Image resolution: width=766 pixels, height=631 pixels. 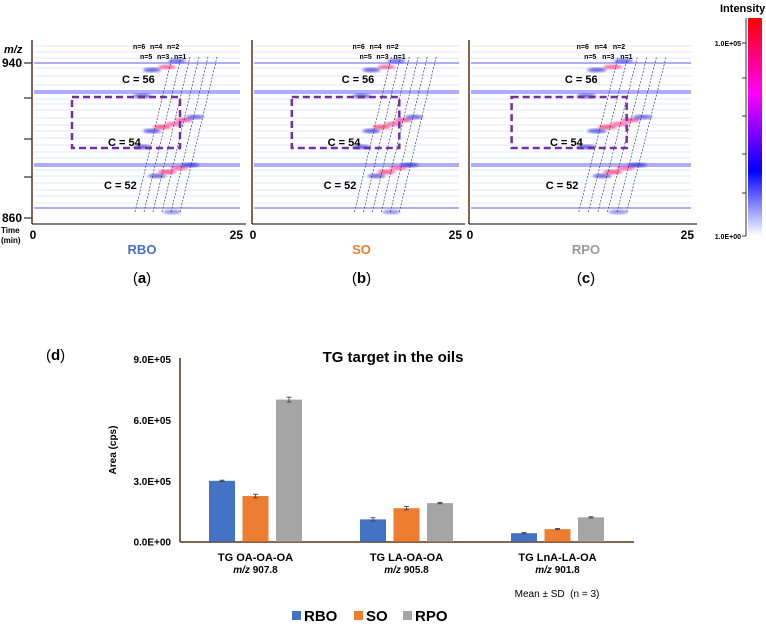 What do you see at coordinates (406, 558) in the screenshot?
I see `category-label: TG LA-OA-OA` at bounding box center [406, 558].